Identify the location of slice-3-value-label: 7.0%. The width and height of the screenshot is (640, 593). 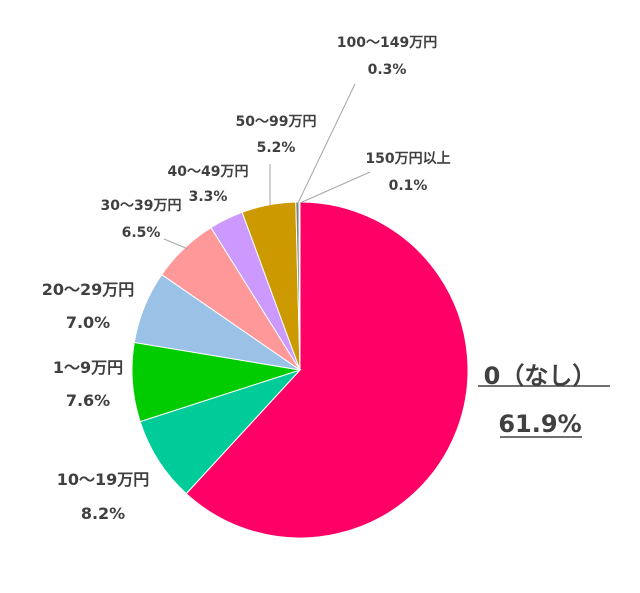
(88, 322).